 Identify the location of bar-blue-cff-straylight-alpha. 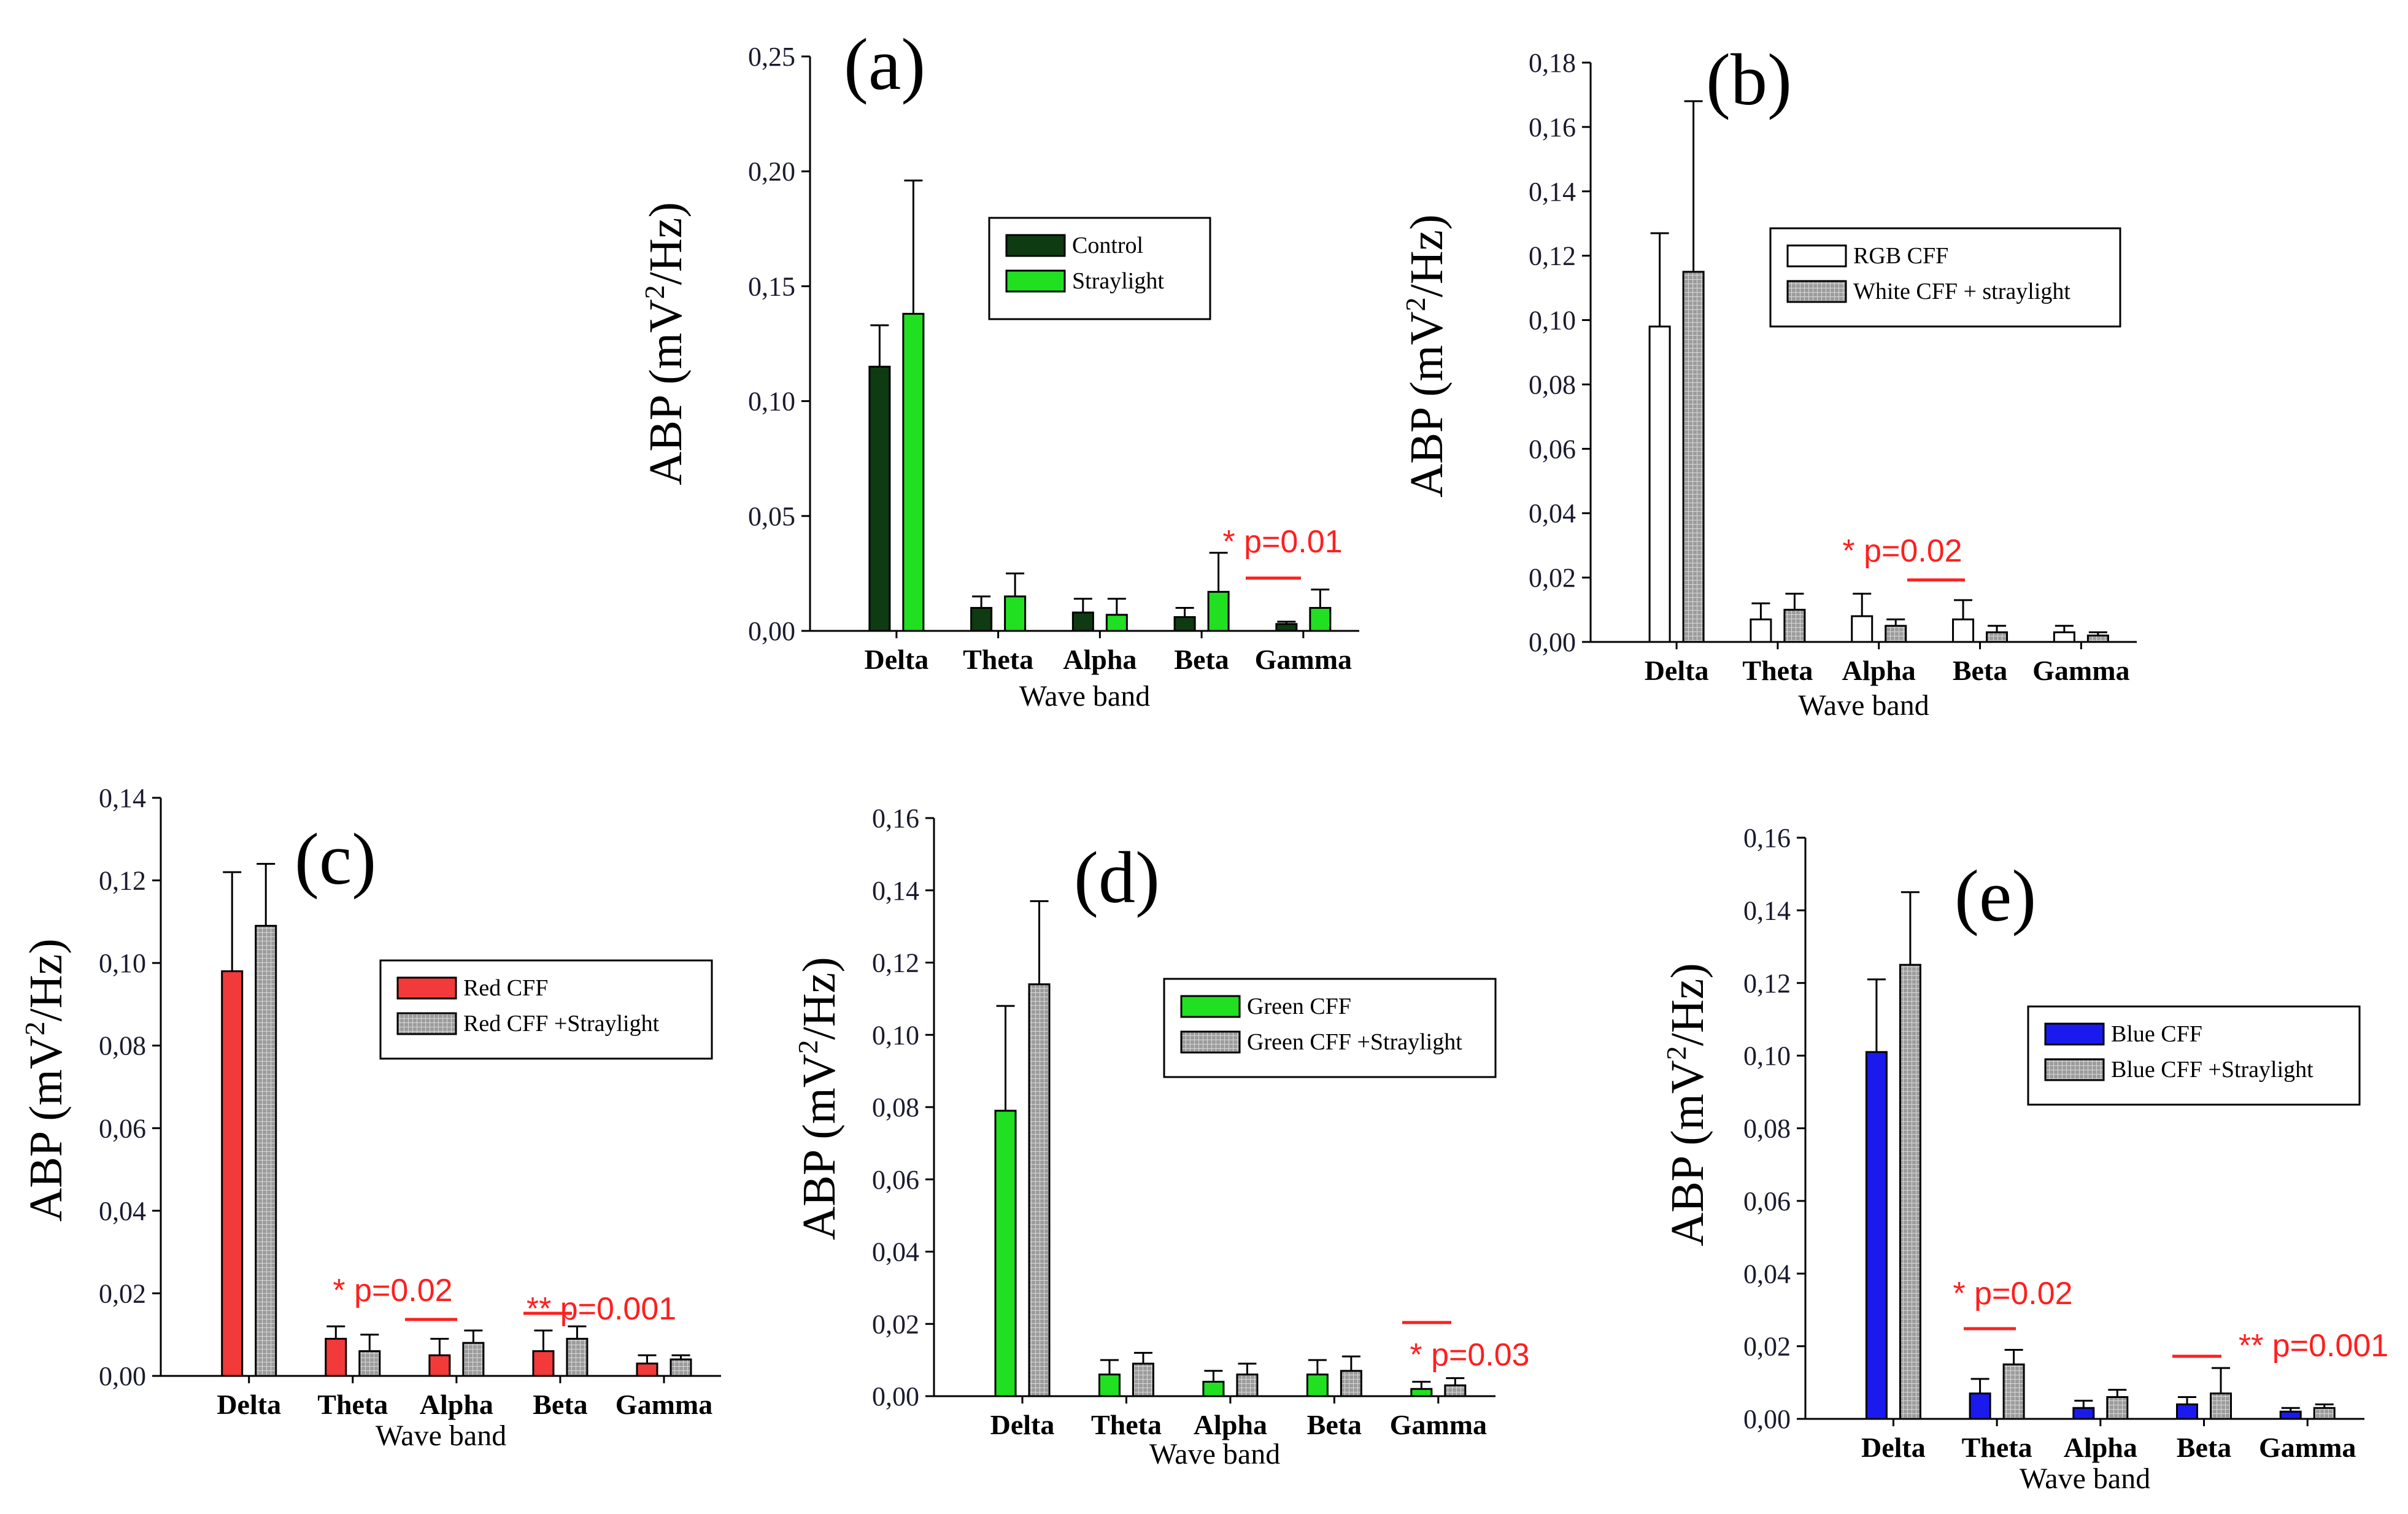
(2117, 1408).